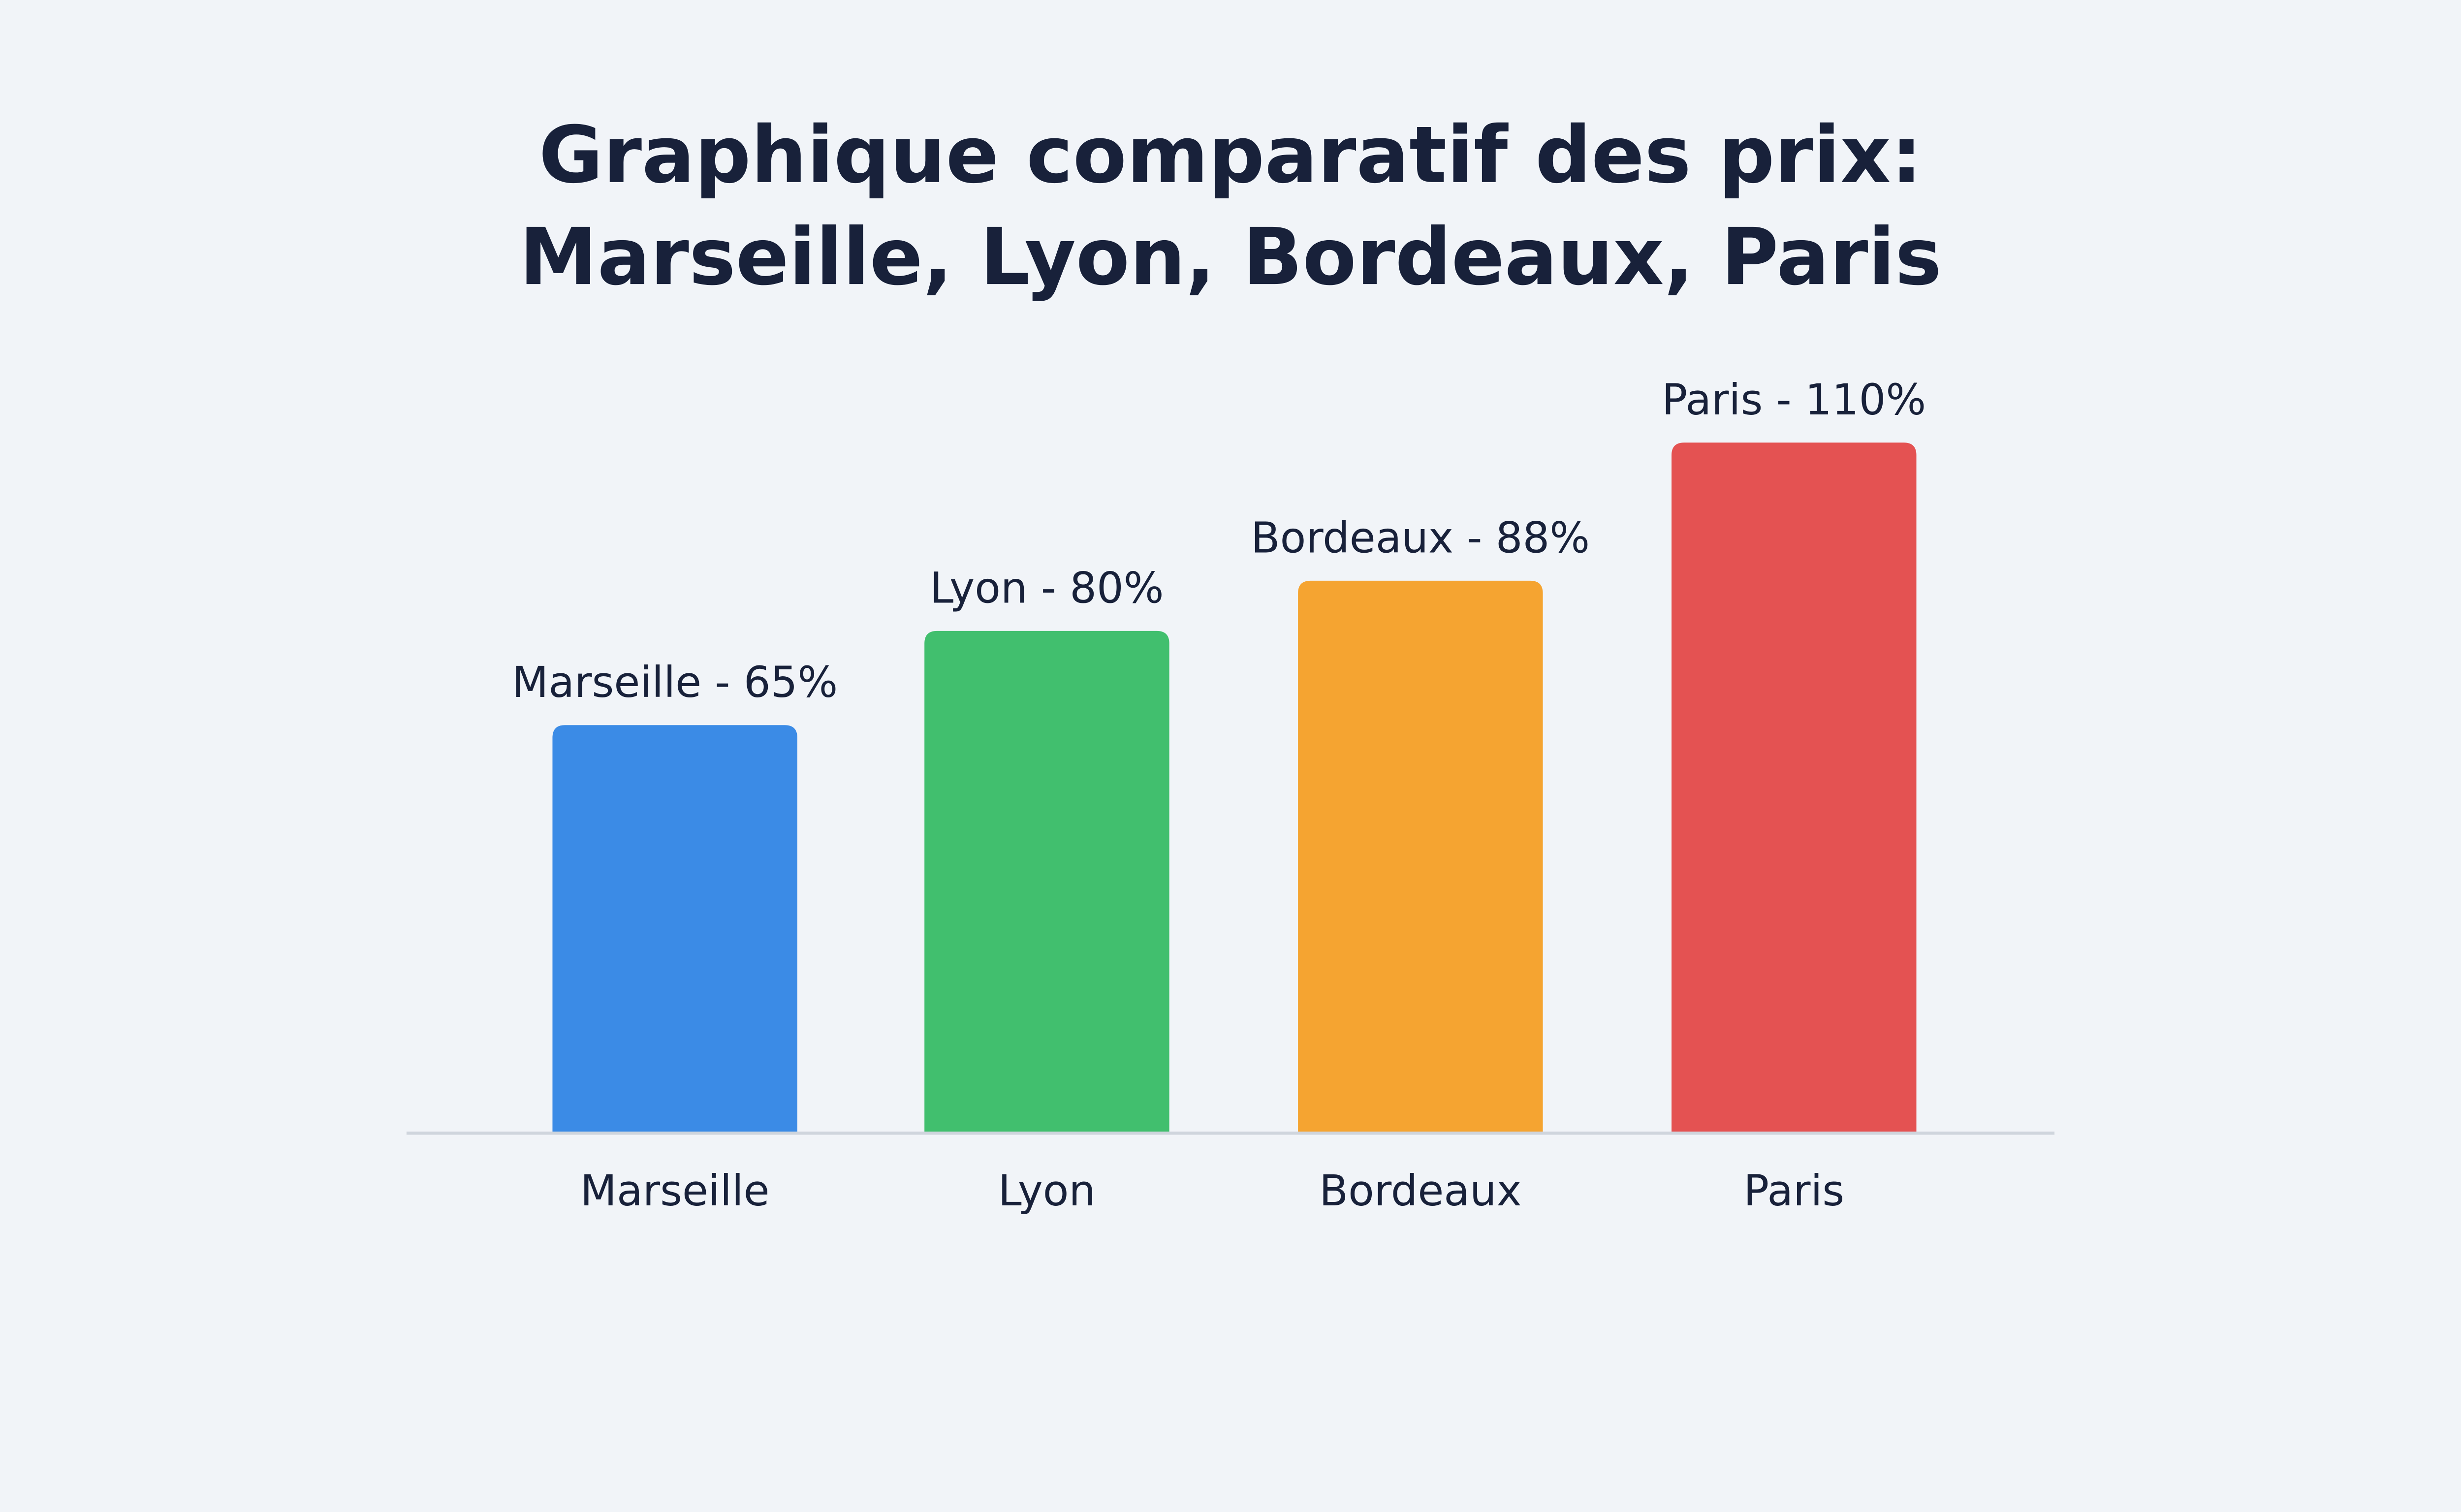  What do you see at coordinates (1230, 257) in the screenshot?
I see `chart-title-line-2: Marseille, Lyon, Bordeaux, Paris` at bounding box center [1230, 257].